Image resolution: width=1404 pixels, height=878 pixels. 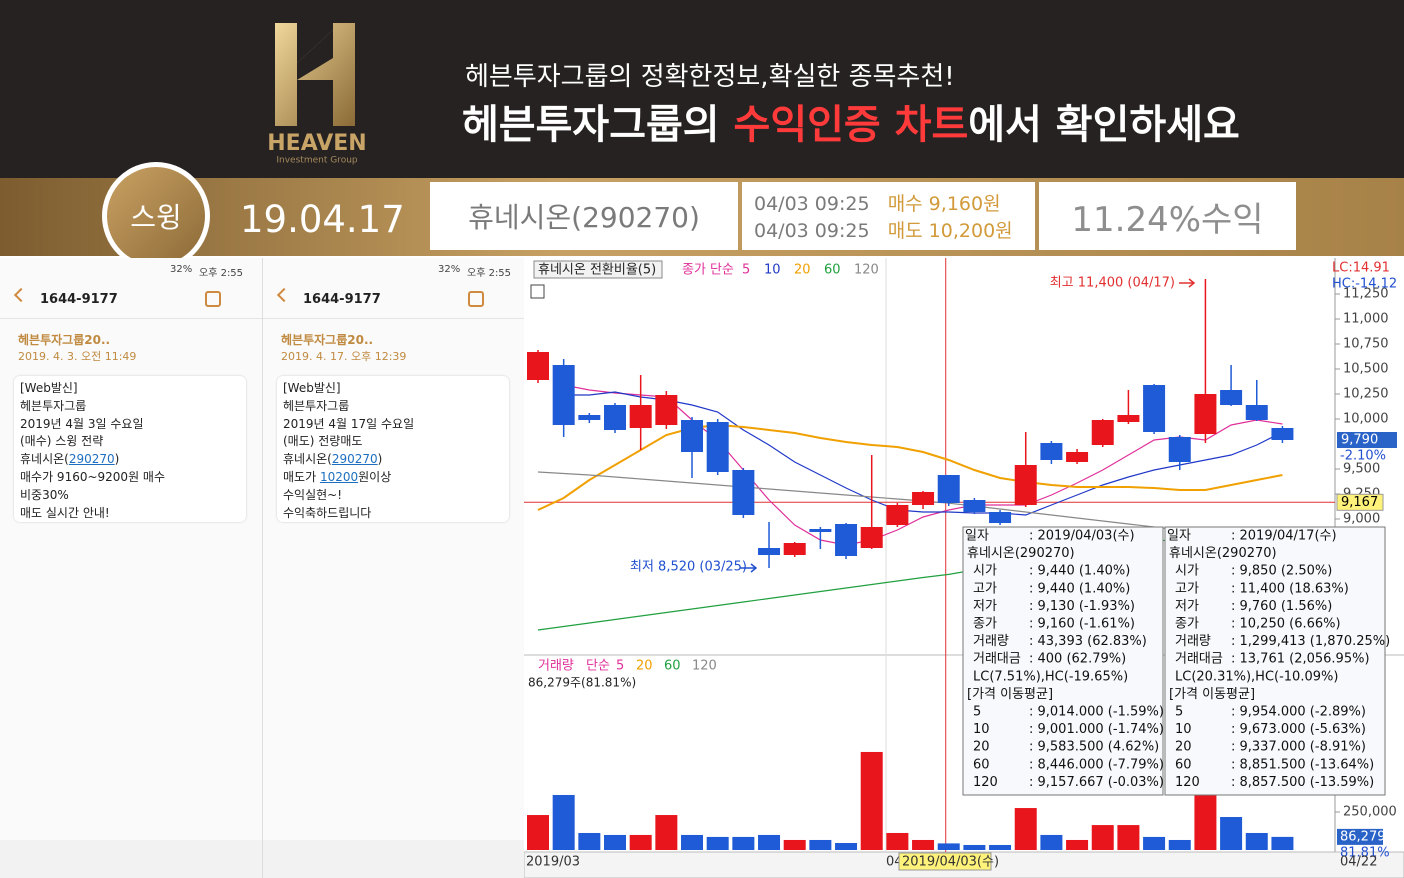 What do you see at coordinates (1300, 659) in the screenshot?
I see `tooltip-value: : 13,761 (2,056.95%)` at bounding box center [1300, 659].